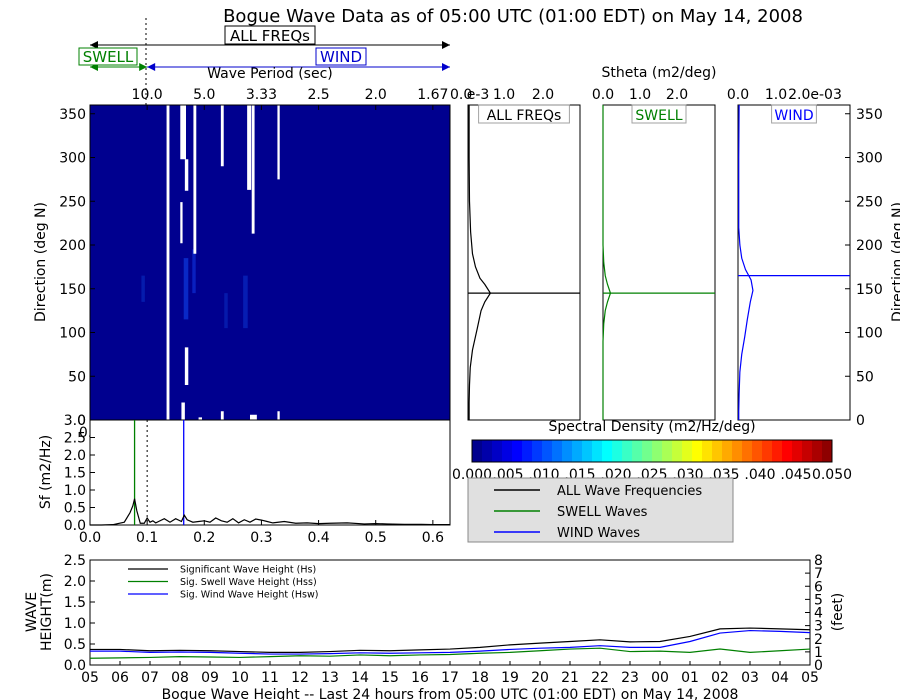 Image resolution: width=900 pixels, height=700 pixels. What do you see at coordinates (446, 45) in the screenshot?
I see `all-band-arrow-right` at bounding box center [446, 45].